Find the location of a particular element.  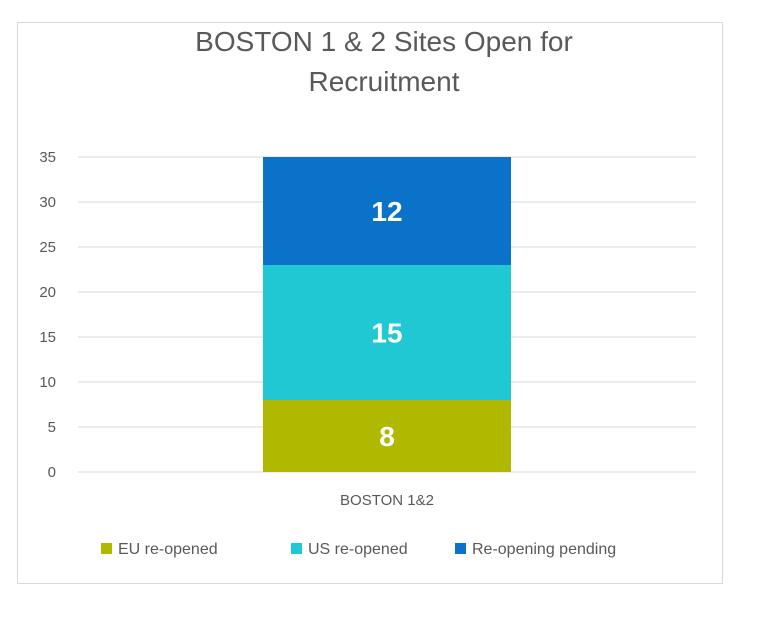

y-tick-label-20: 20 is located at coordinates (47, 292).